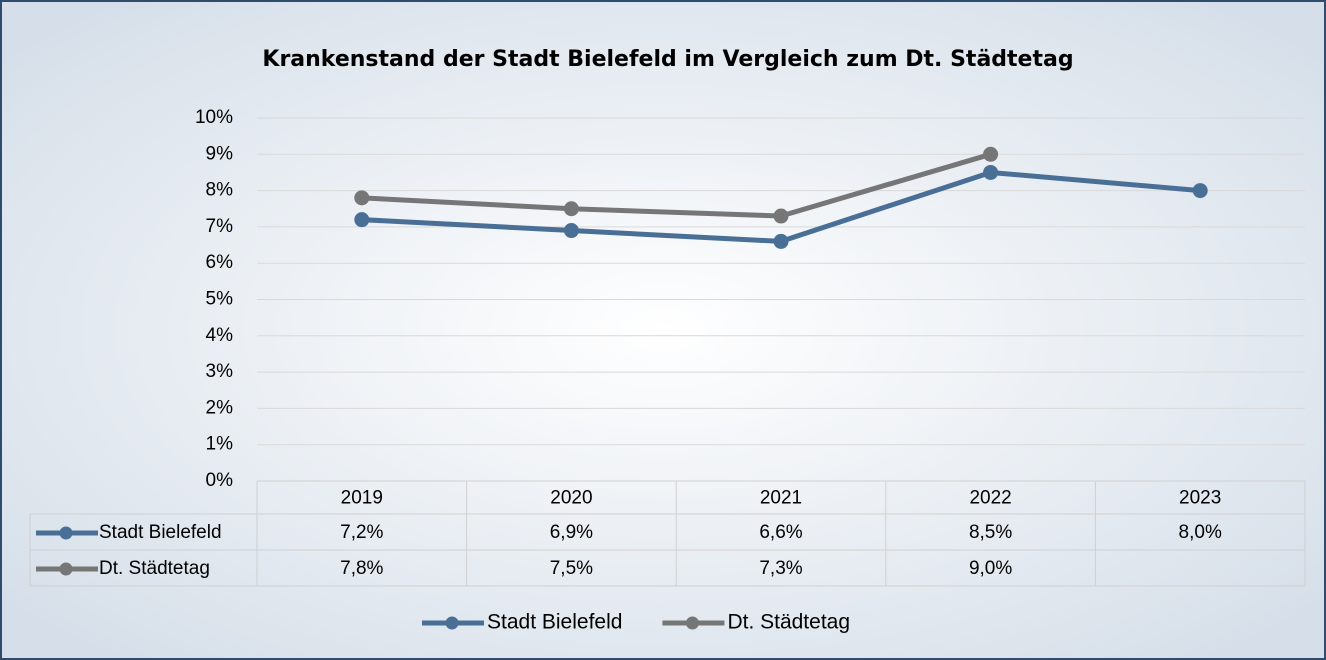  Describe the element at coordinates (361, 568) in the screenshot. I see `data-label: 7,8%` at that location.